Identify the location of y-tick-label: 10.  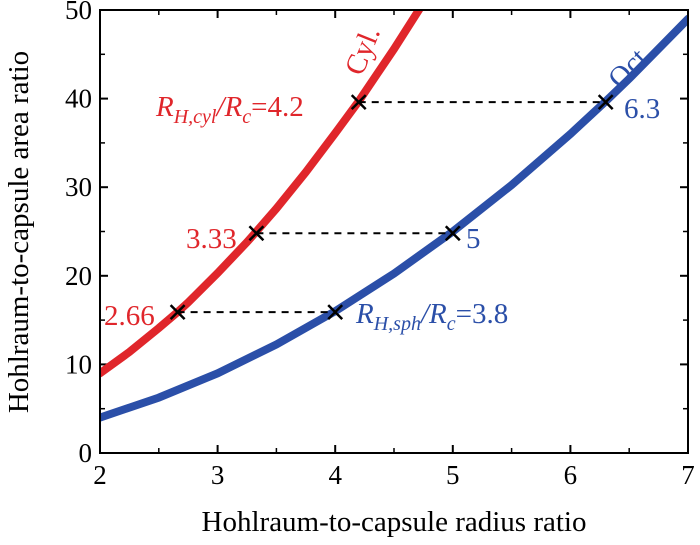
(78, 364).